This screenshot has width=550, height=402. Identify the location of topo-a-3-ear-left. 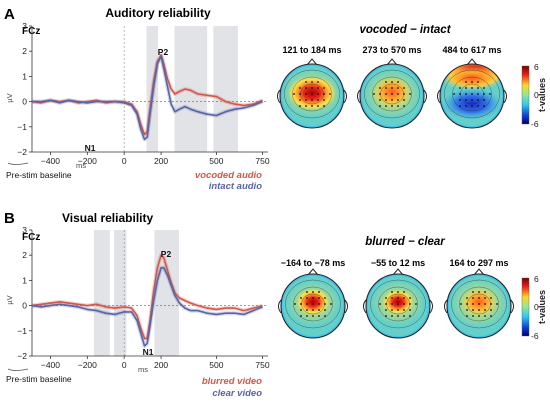
(439, 96).